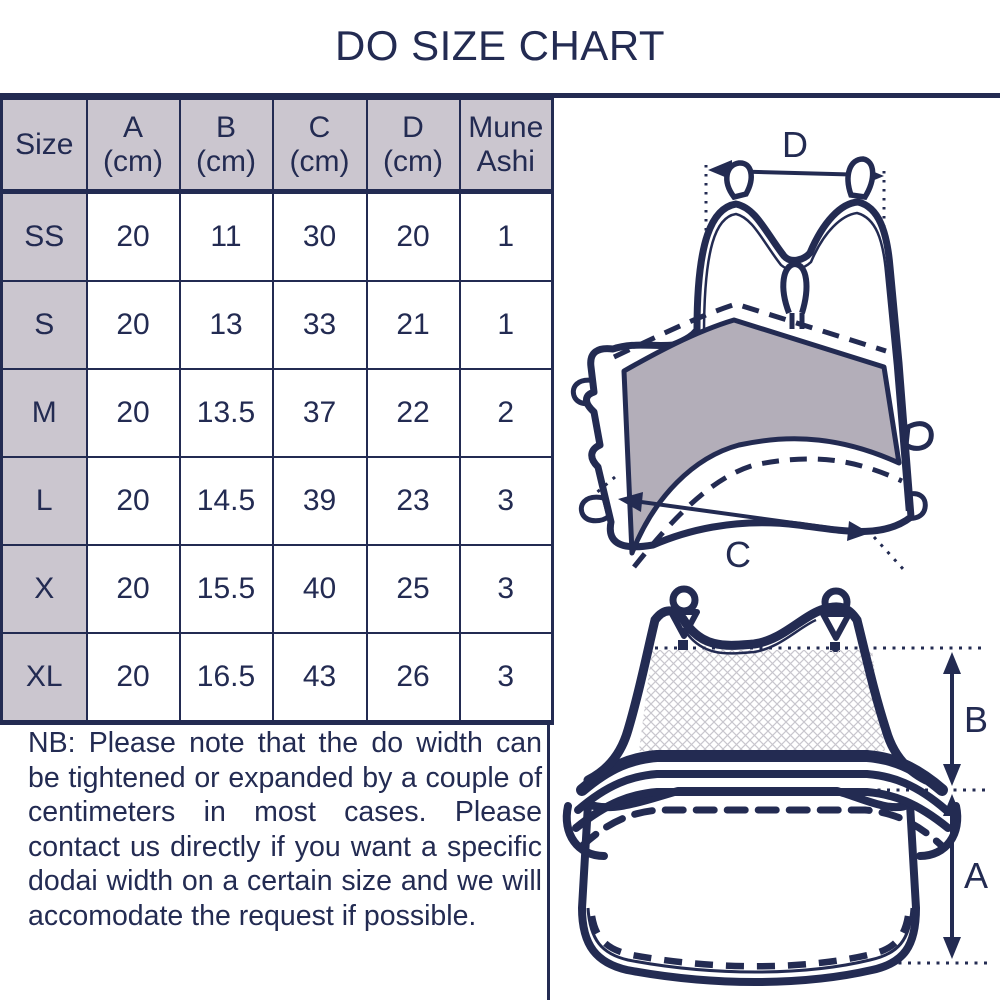 This screenshot has height=1000, width=1000. Describe the element at coordinates (226, 325) in the screenshot. I see `table-cell: 13` at that location.